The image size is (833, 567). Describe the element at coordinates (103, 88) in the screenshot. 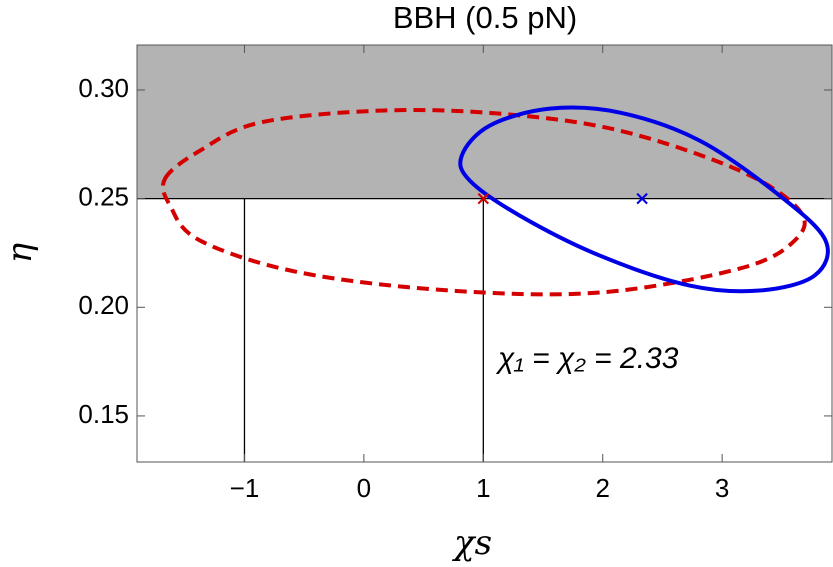

I see `y-tick-label: 0.30` at that location.